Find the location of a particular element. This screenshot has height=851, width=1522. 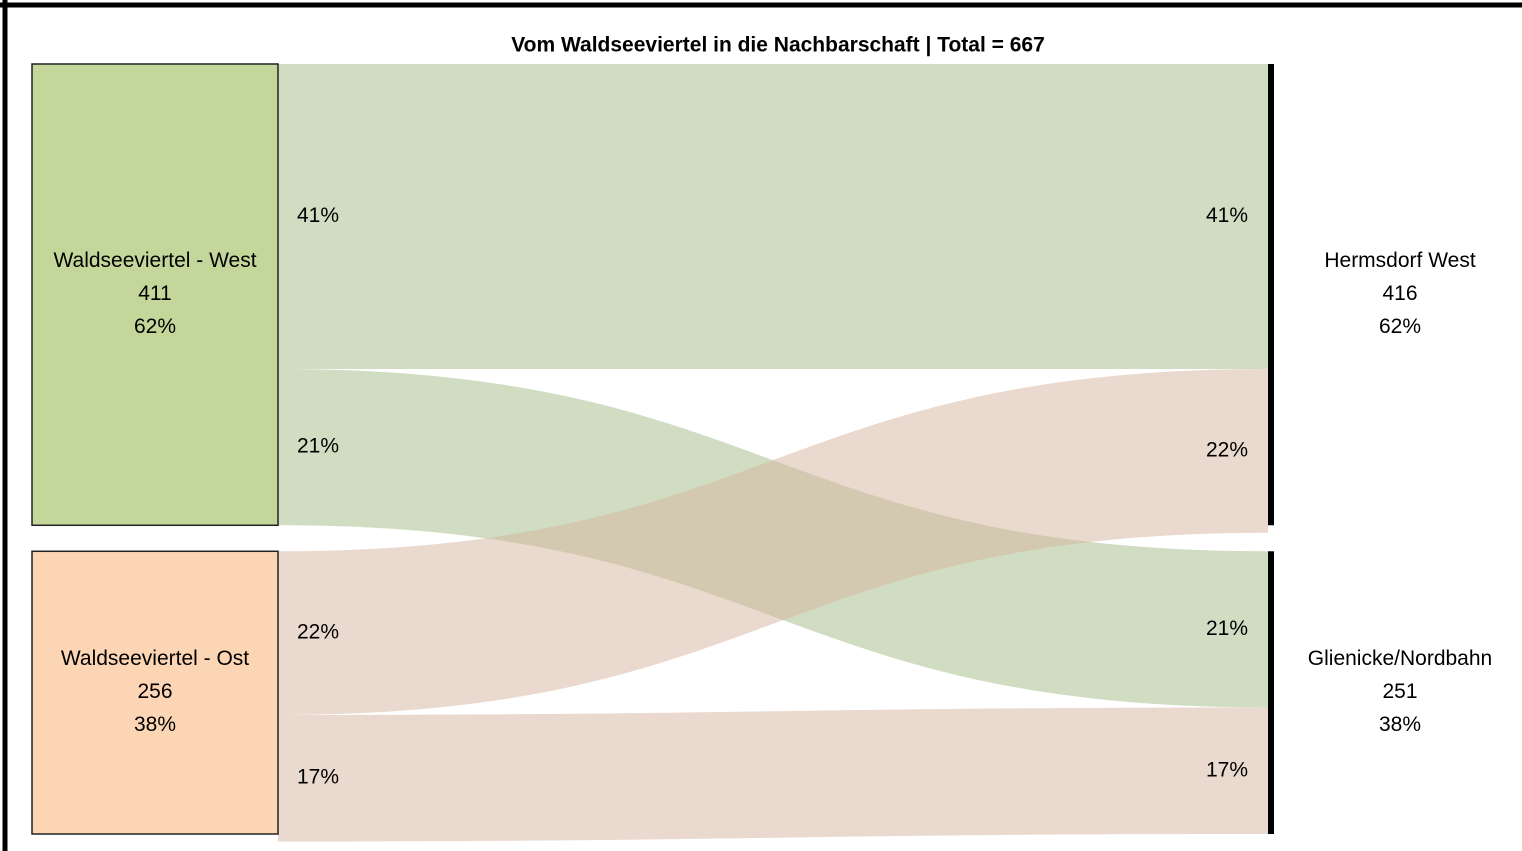

flow-label-left: 41% is located at coordinates (318, 215).